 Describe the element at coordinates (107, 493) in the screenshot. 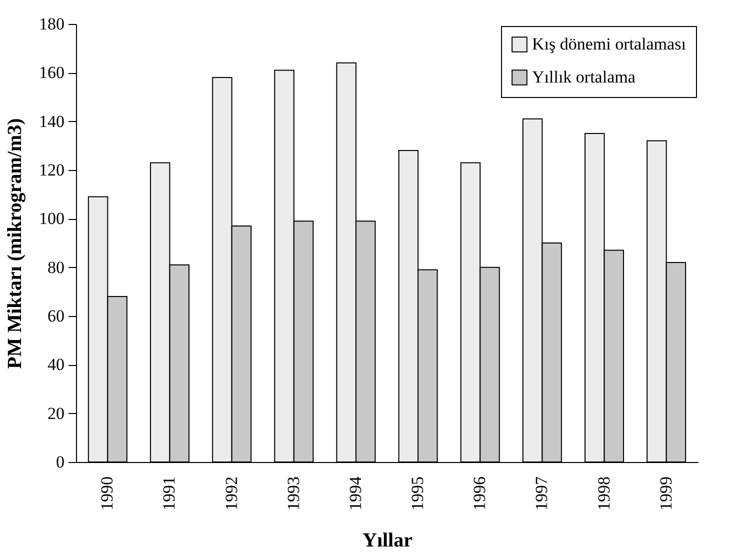

I see `x-tick-label: 1990` at that location.